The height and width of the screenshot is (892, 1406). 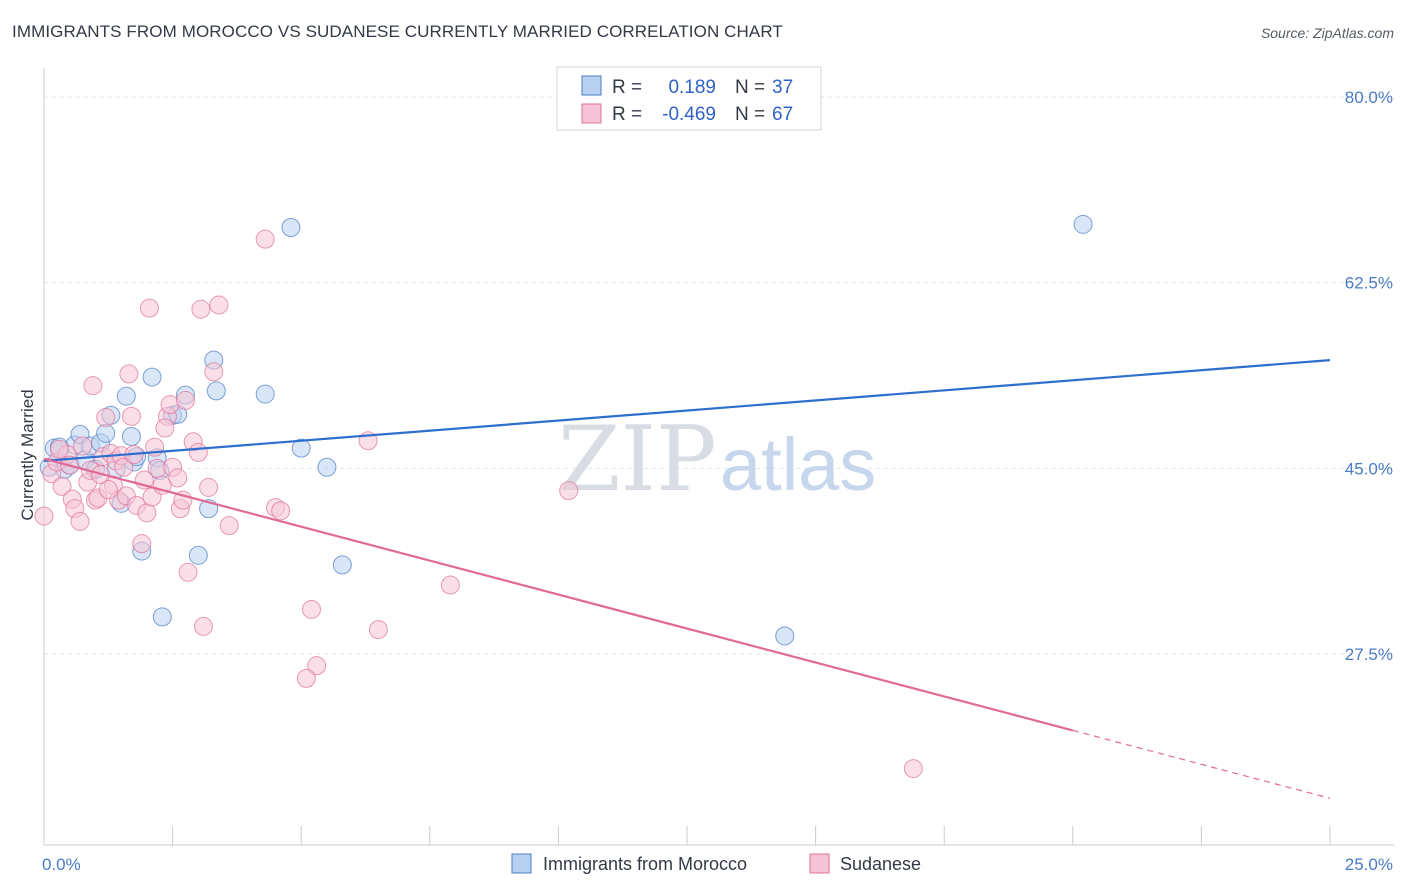 I want to click on y-tick-label-1: 62.5%, so click(x=1369, y=283).